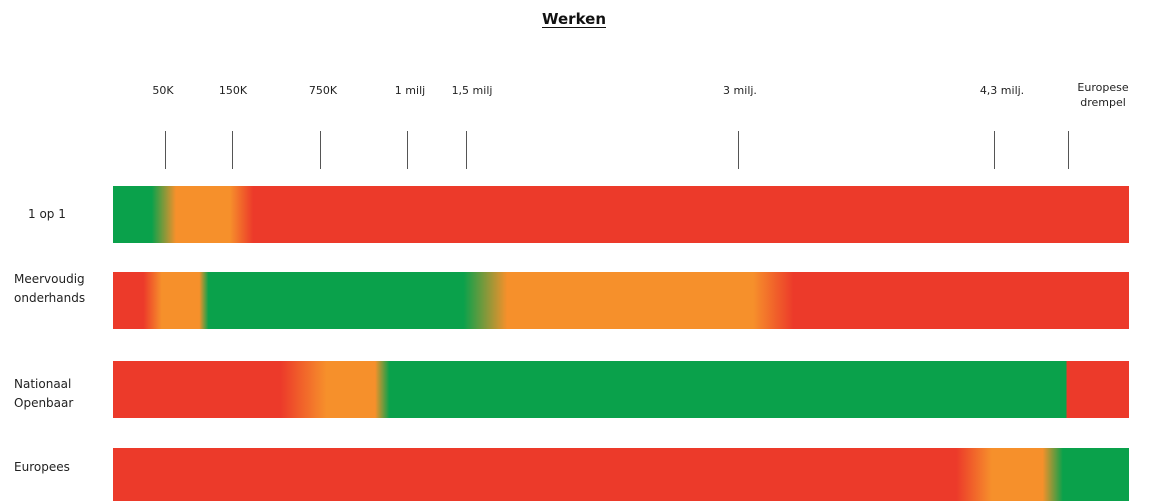 The height and width of the screenshot is (501, 1149). Describe the element at coordinates (407, 150) in the screenshot. I see `threshold-tick-1m` at that location.